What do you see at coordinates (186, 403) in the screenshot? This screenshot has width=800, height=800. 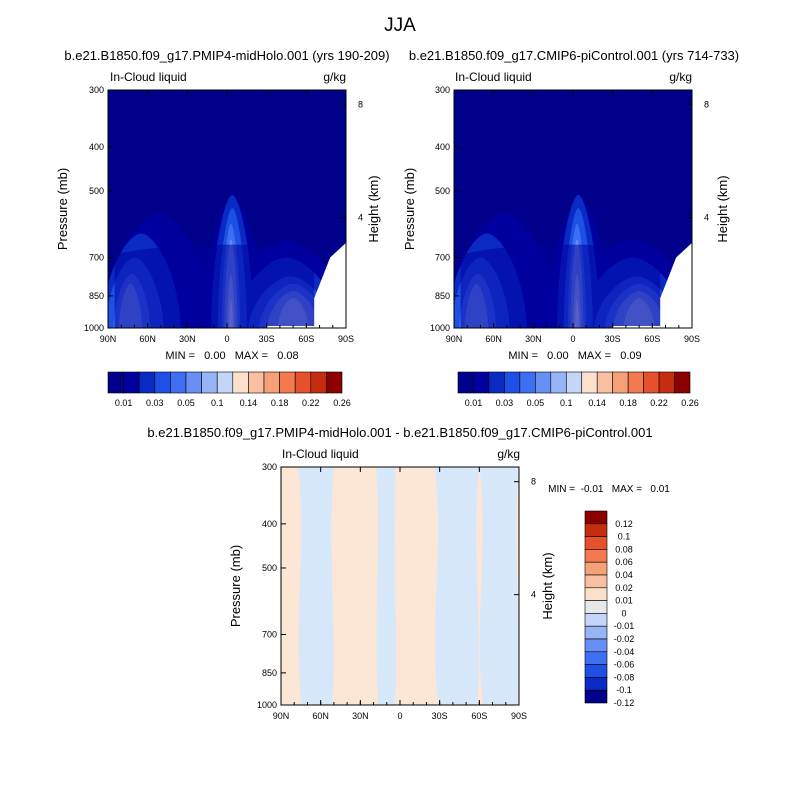 I see `colorbar-label: 0.05` at bounding box center [186, 403].